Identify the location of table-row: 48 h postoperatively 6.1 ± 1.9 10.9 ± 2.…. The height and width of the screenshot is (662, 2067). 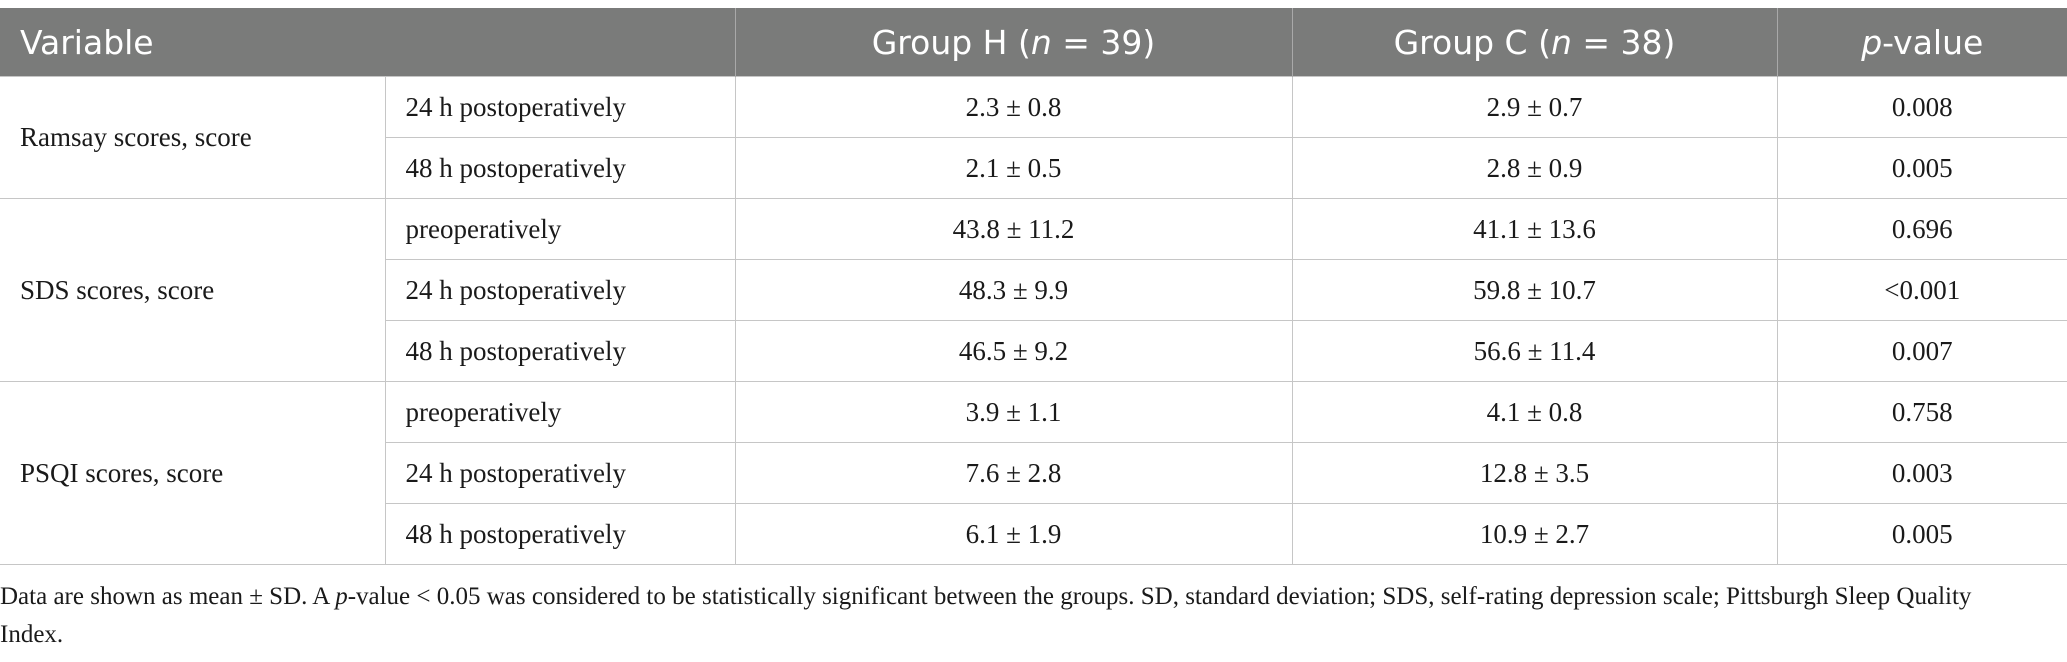
(1033, 534).